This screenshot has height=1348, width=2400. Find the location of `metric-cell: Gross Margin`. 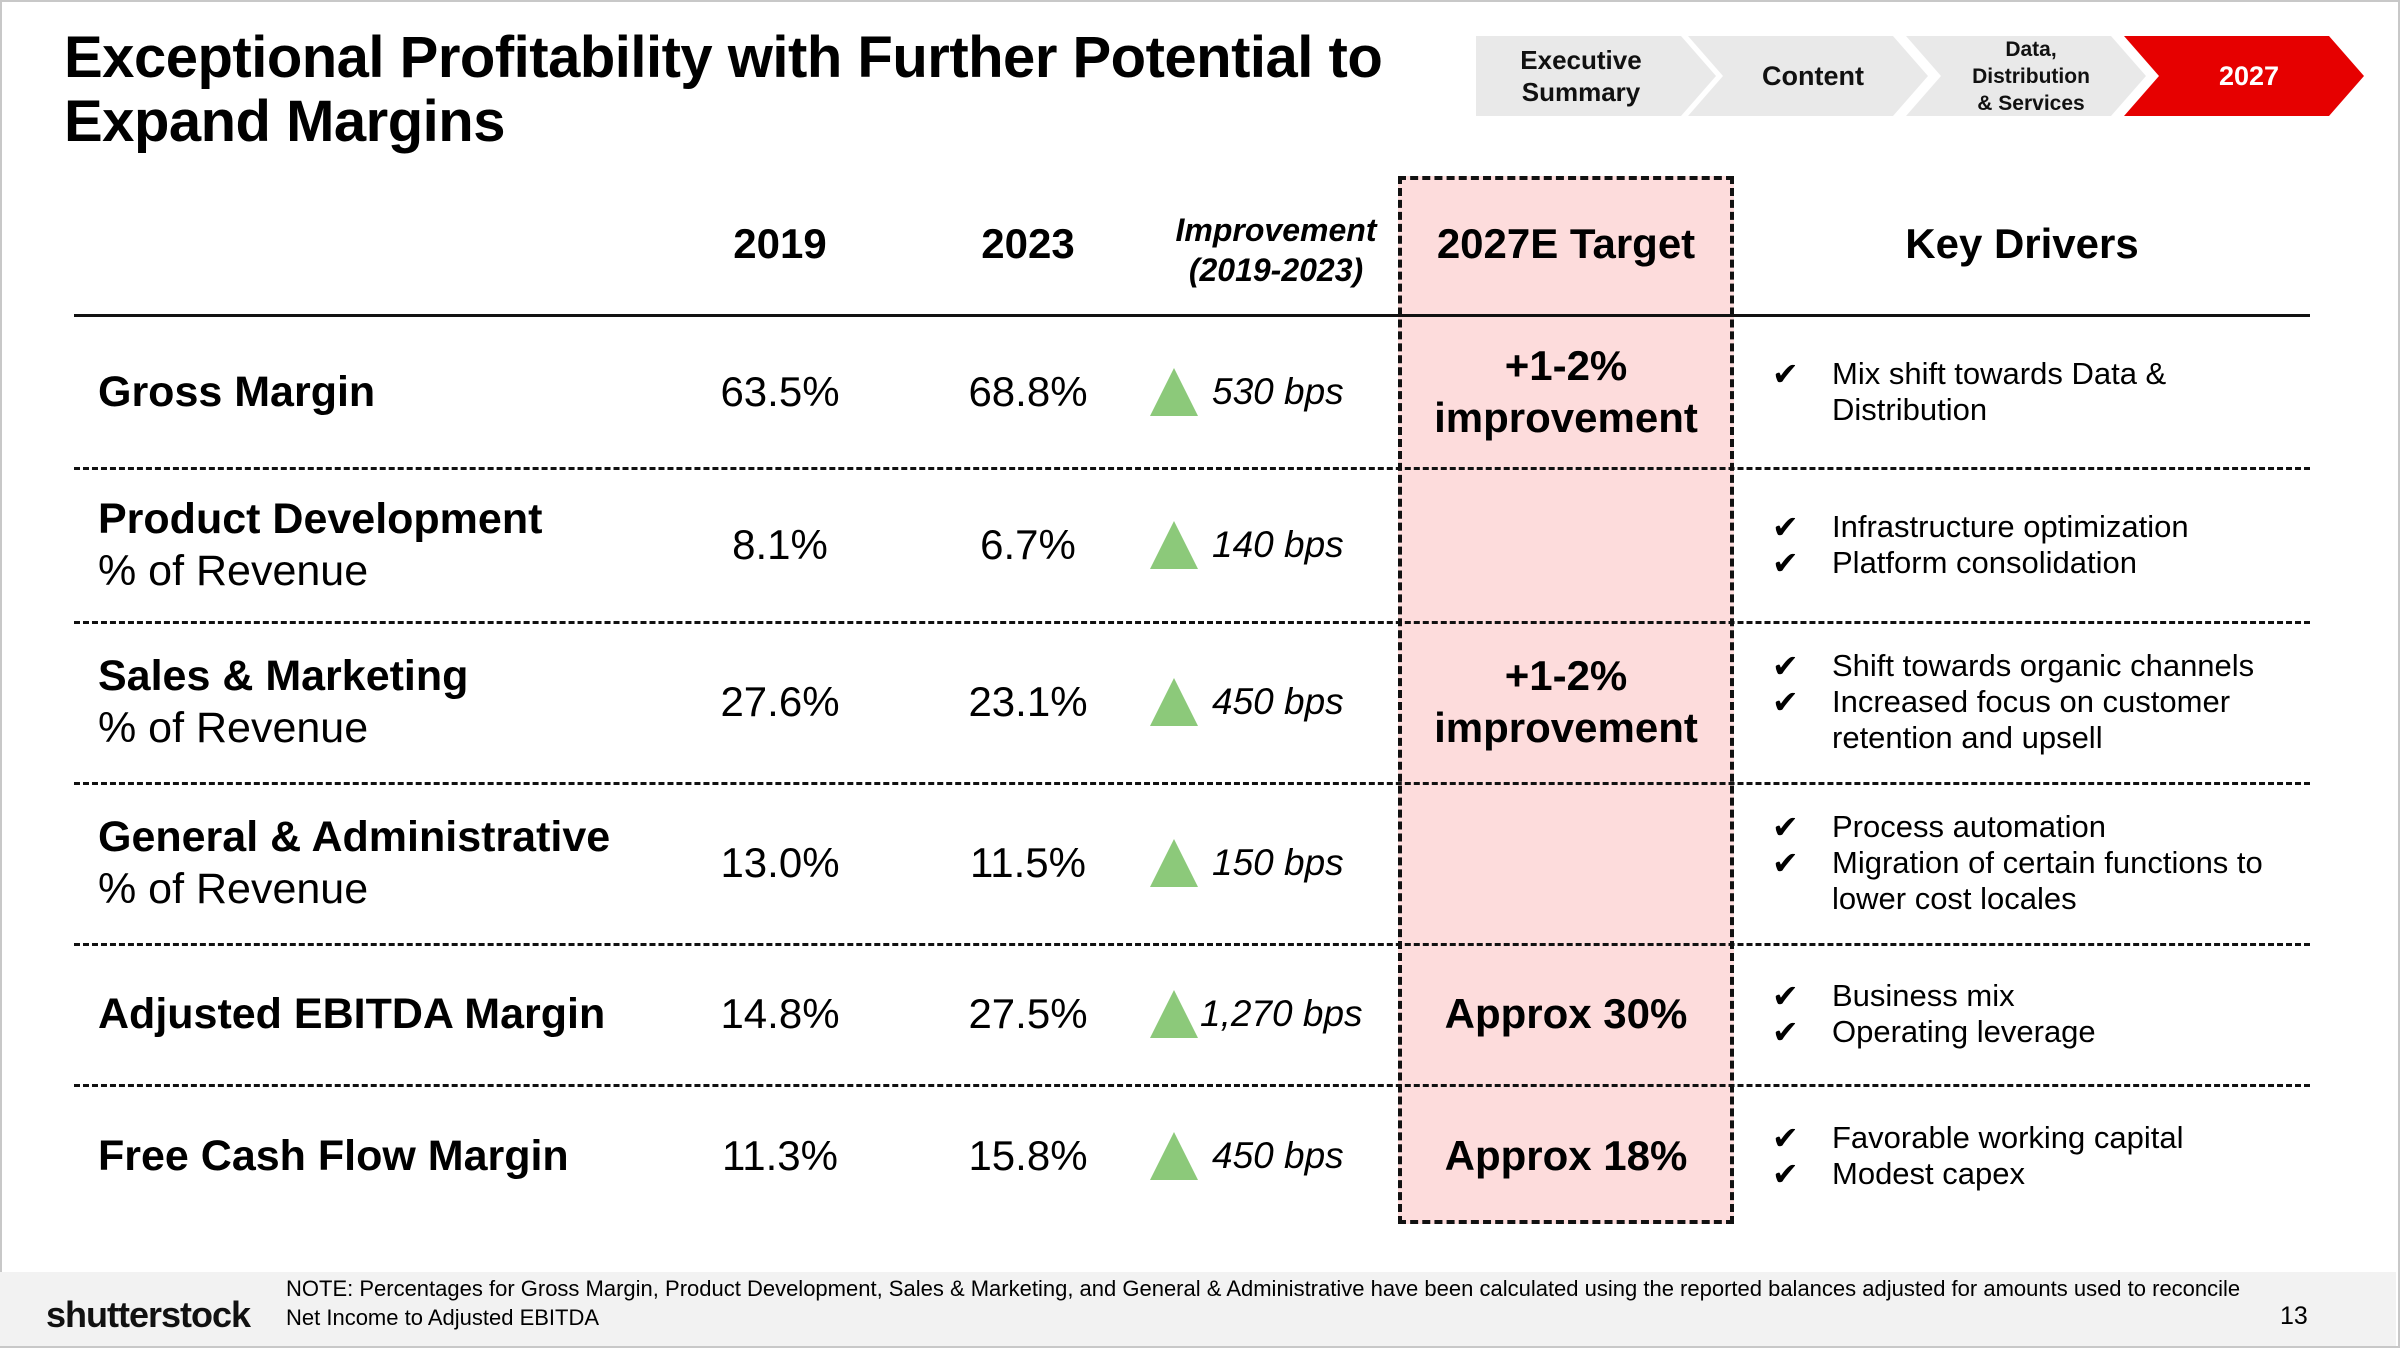

metric-cell: Gross Margin is located at coordinates (398, 392).